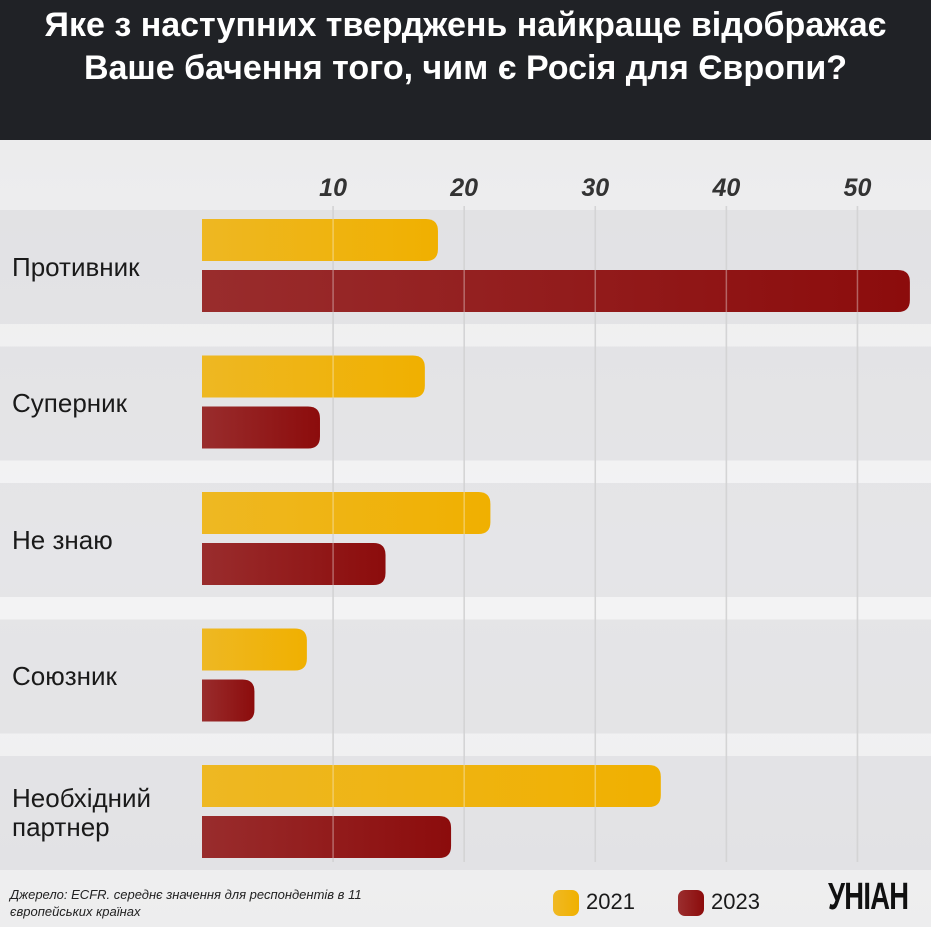  I want to click on legend-label: 2023, so click(735, 901).